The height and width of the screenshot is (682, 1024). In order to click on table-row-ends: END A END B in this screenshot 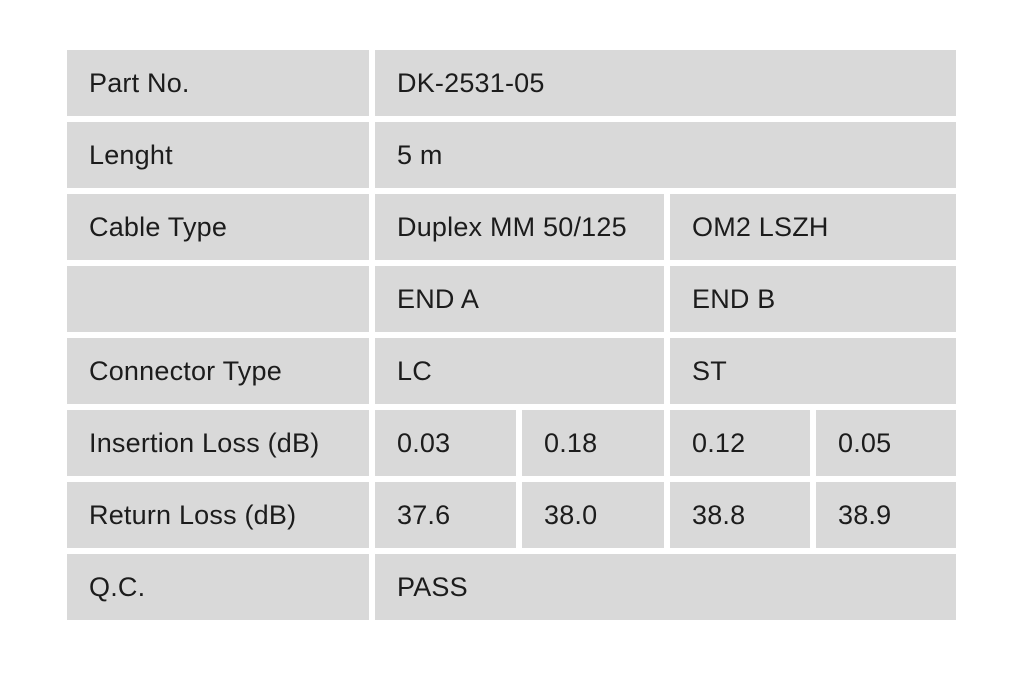, I will do `click(511, 299)`.